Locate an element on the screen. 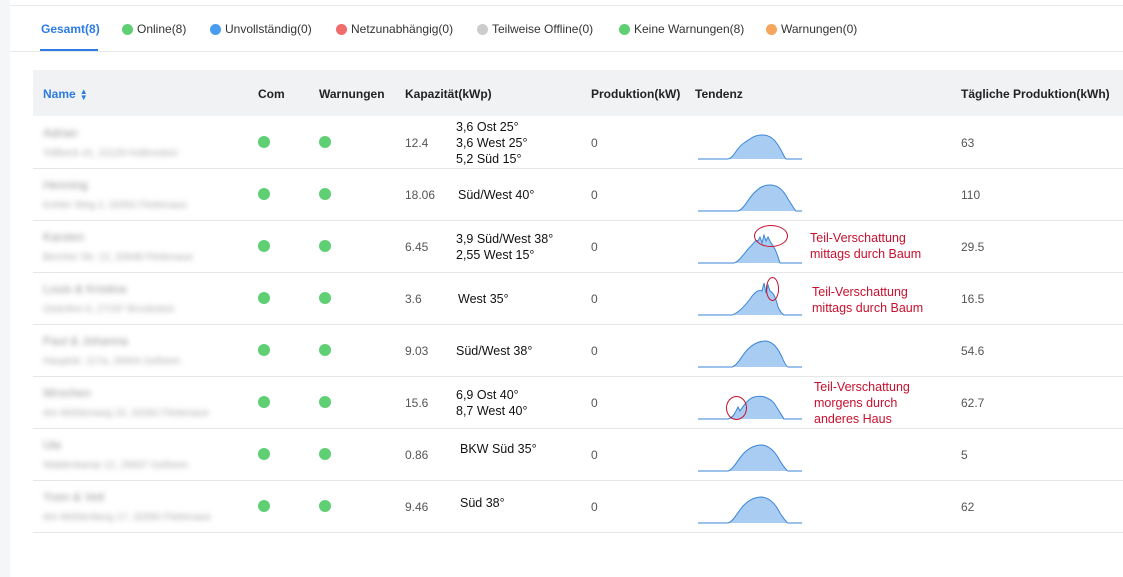 This screenshot has width=1123, height=577. online-status-dot-icon is located at coordinates (127, 29).